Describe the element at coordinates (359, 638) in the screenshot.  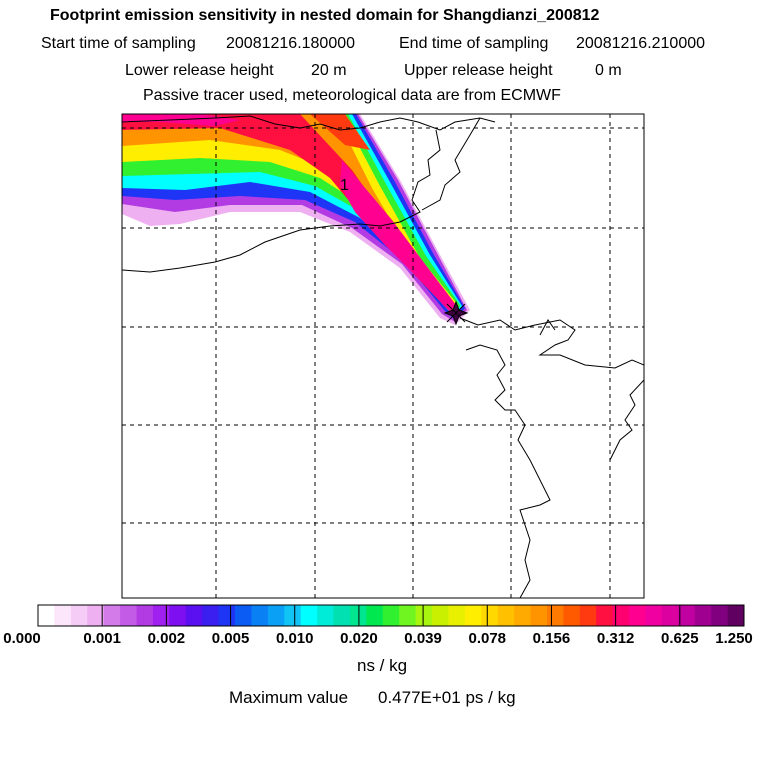
I see `colorbar-tick-label: 0.020` at that location.